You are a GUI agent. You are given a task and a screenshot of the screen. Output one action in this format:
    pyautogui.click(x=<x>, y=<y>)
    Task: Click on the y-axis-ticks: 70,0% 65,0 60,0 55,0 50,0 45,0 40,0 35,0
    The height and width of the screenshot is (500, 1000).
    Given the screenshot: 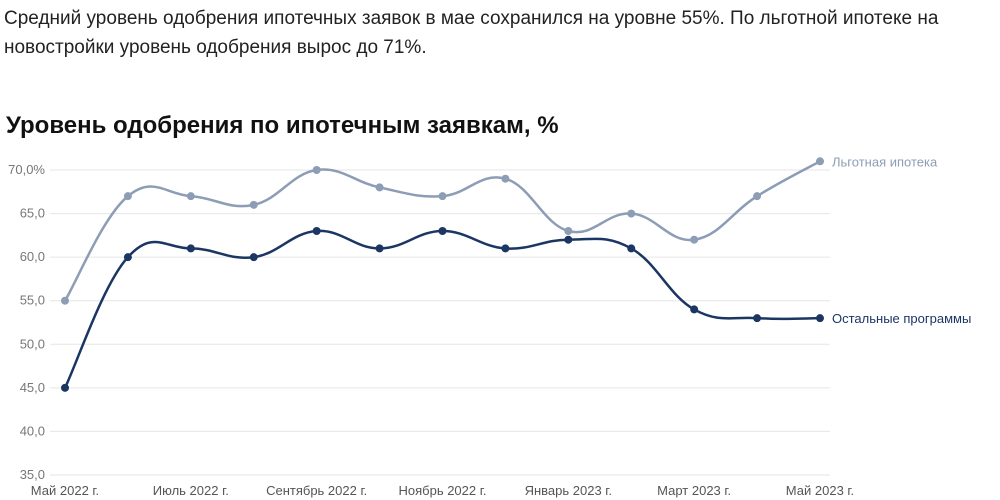 What is the action you would take?
    pyautogui.click(x=26, y=322)
    